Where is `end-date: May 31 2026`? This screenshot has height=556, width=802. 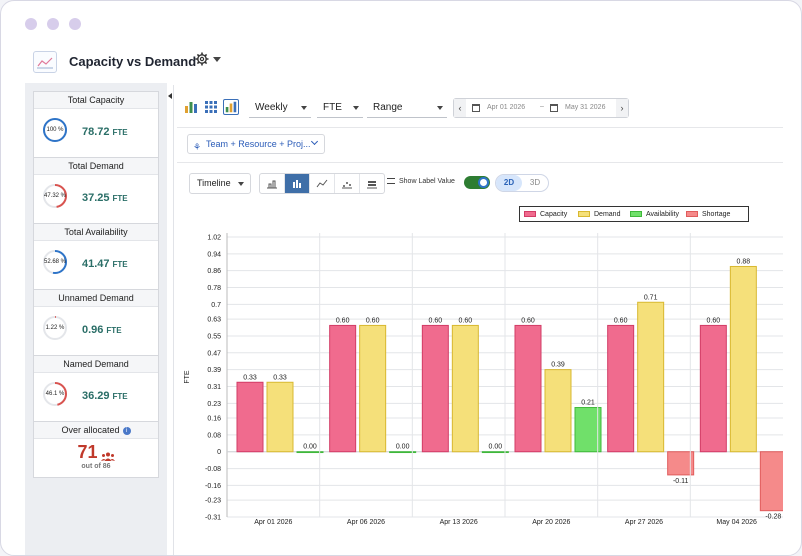 end-date: May 31 2026 is located at coordinates (585, 107).